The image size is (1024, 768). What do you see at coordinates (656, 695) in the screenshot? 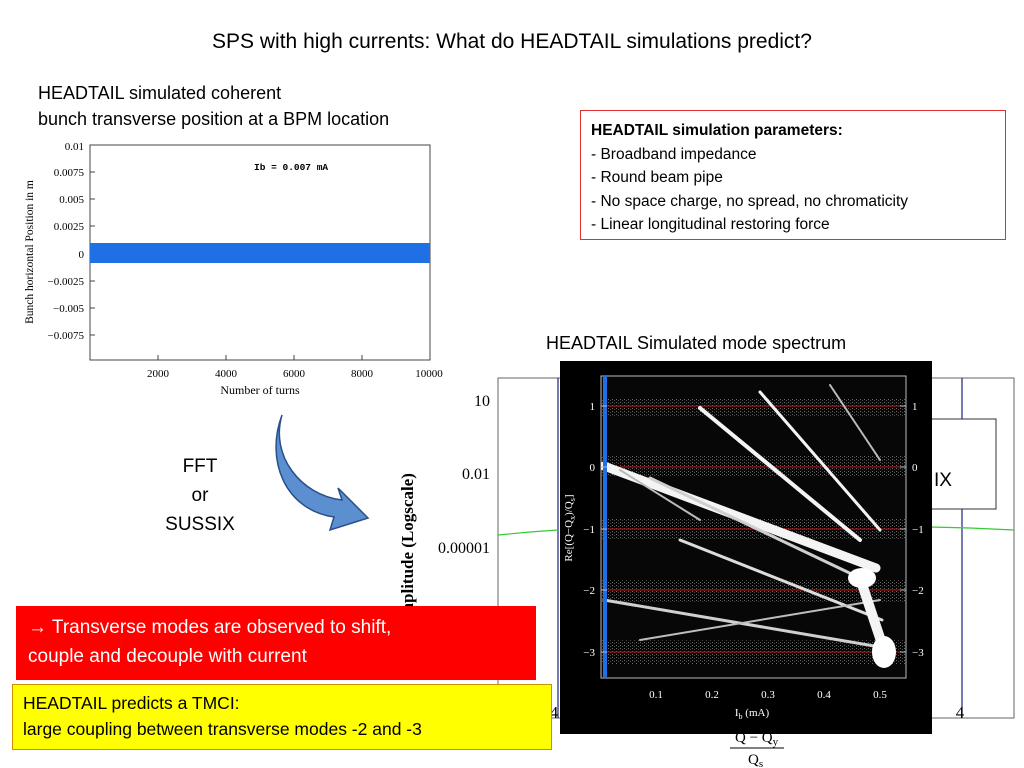
I see `mode-xtick: 0.1` at bounding box center [656, 695].